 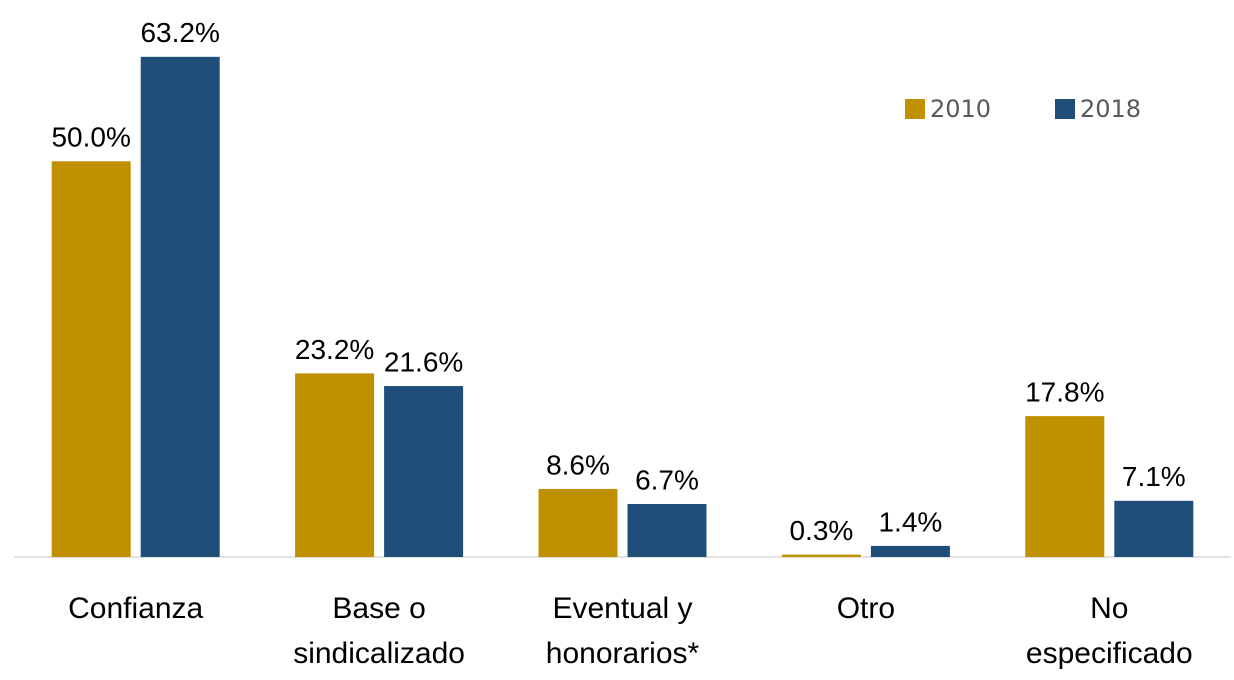 What do you see at coordinates (379, 631) in the screenshot?
I see `x-tick-label: Base o sindicalizado` at bounding box center [379, 631].